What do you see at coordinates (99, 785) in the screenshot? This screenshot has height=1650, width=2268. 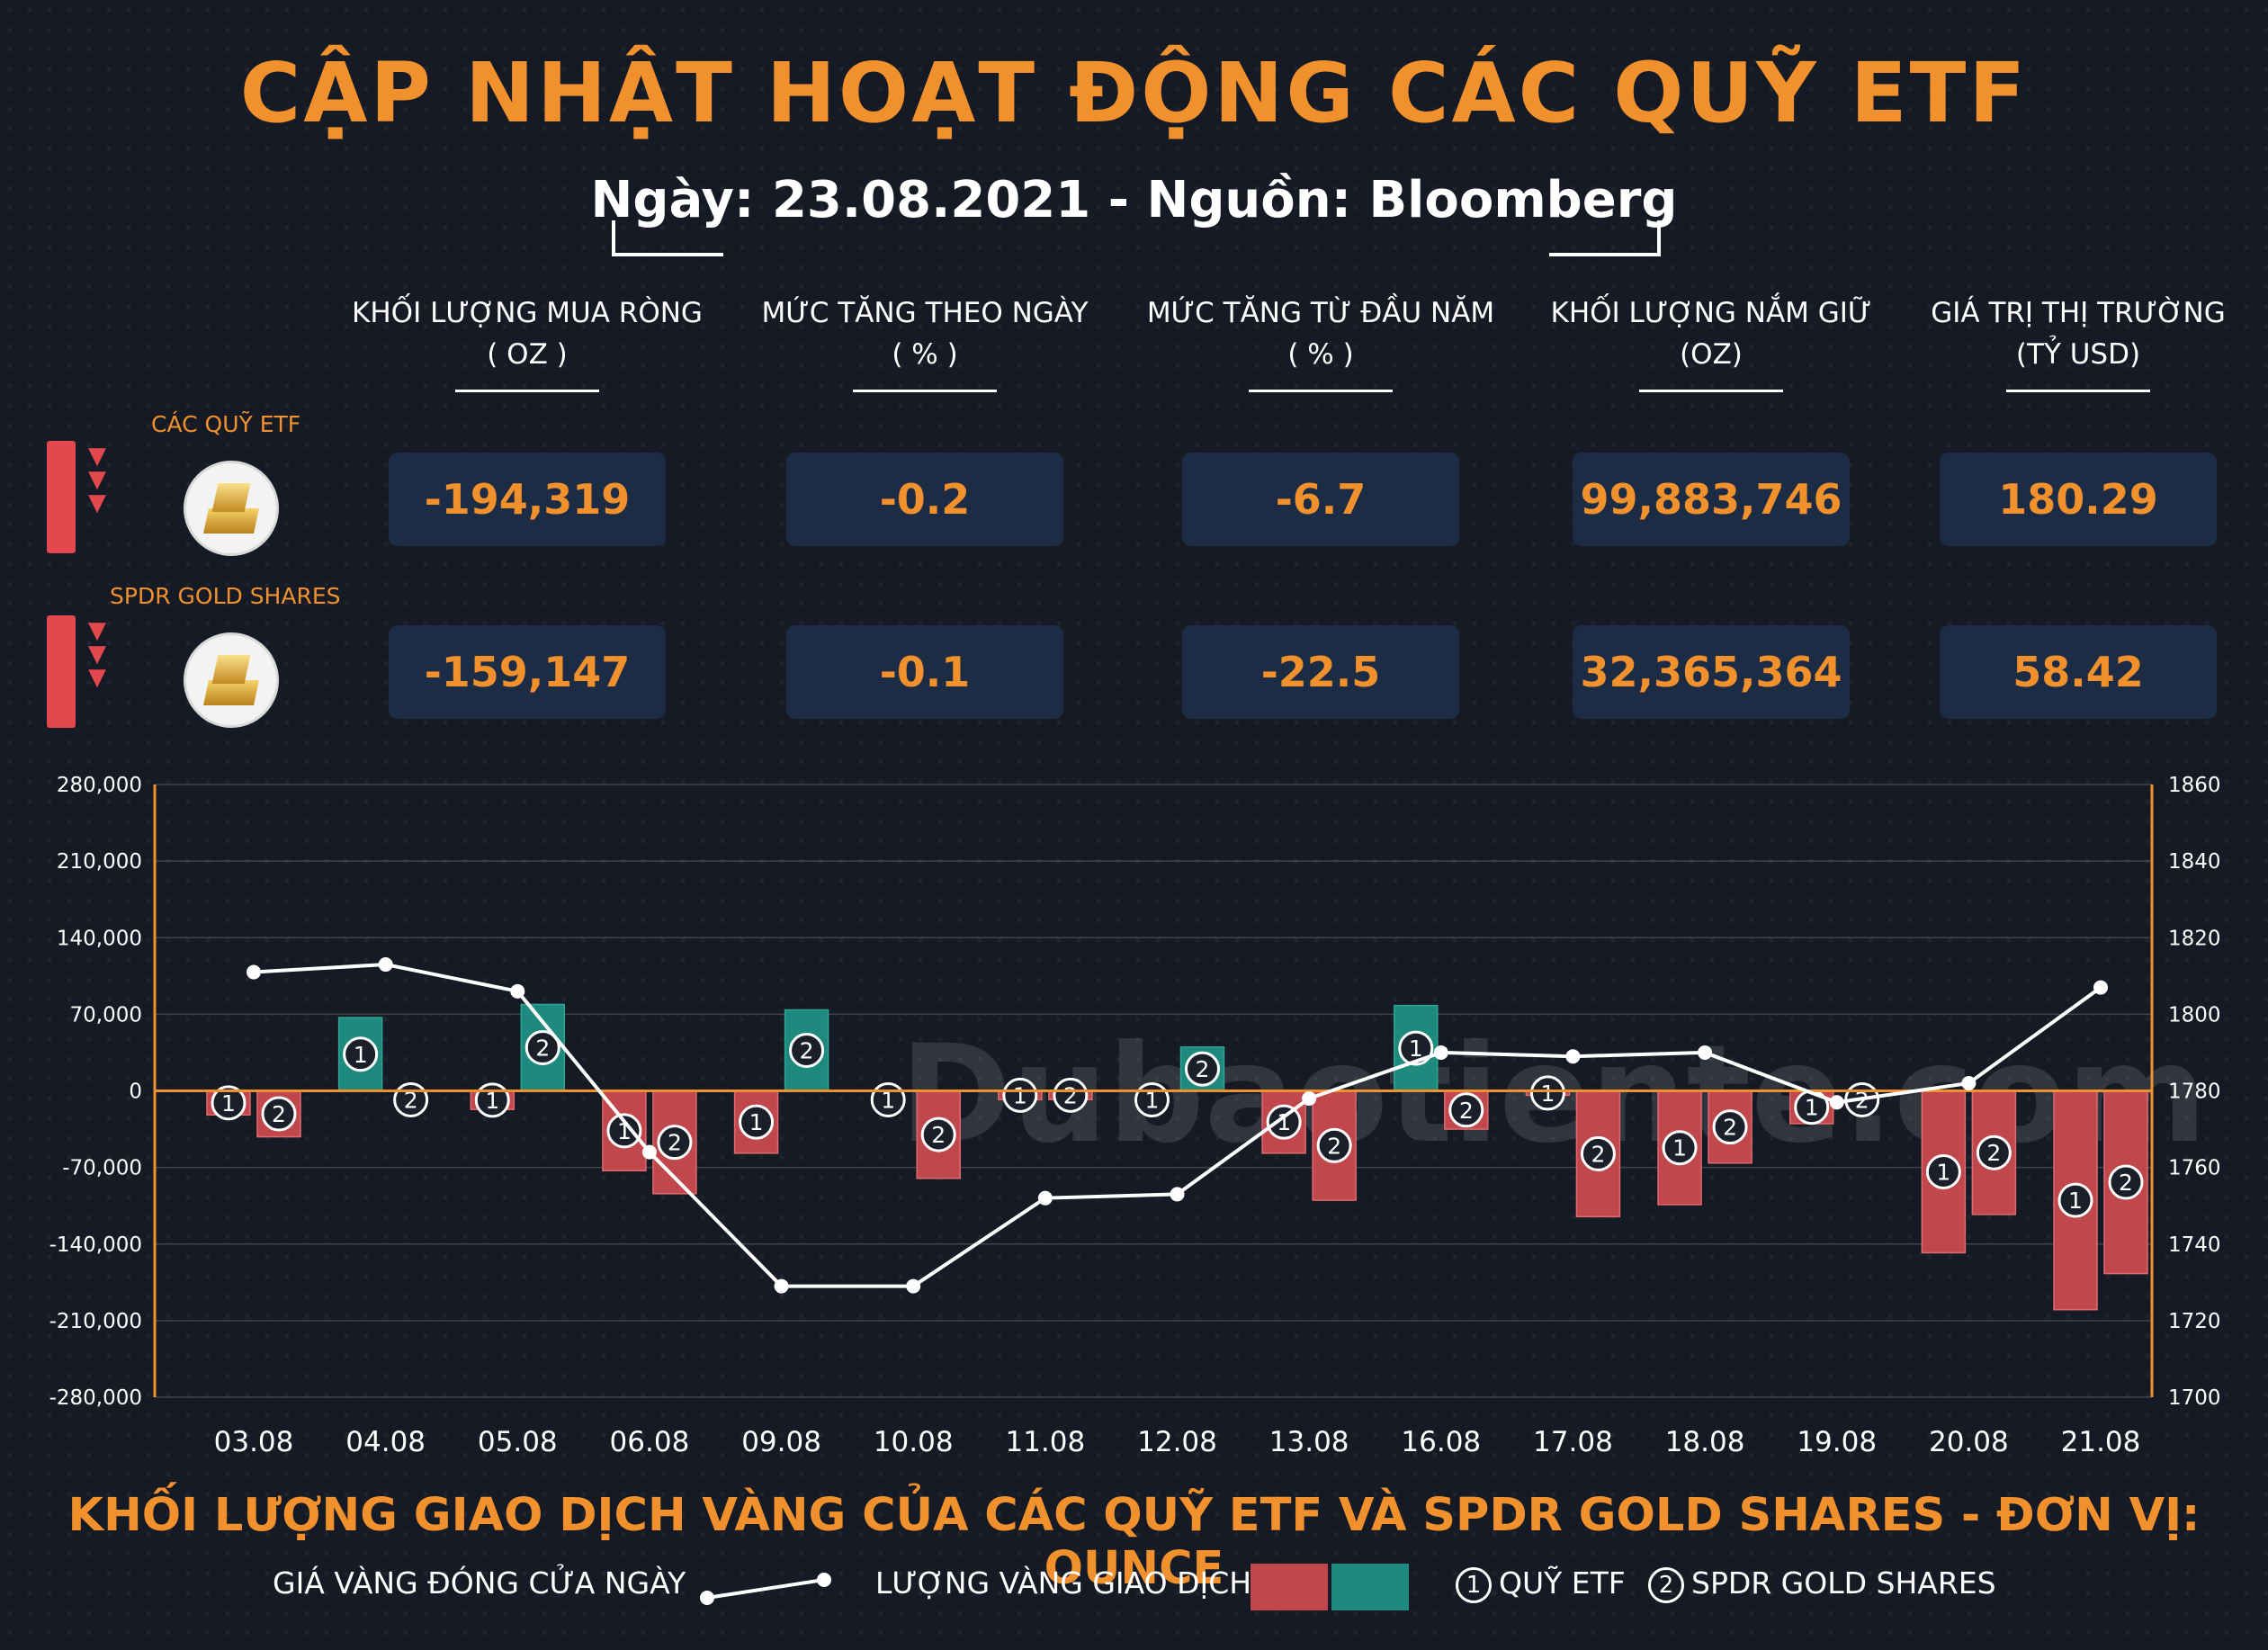 I see `y-tick-label: 280,000` at bounding box center [99, 785].